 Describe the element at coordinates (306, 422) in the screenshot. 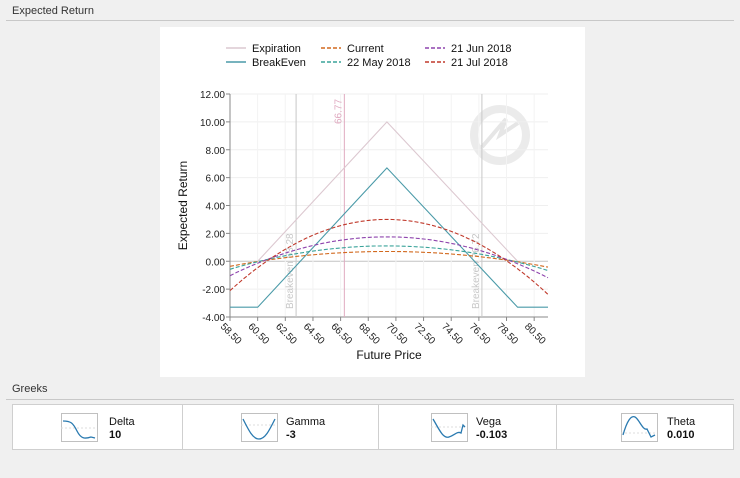

I see `greek-name: Gamma` at that location.